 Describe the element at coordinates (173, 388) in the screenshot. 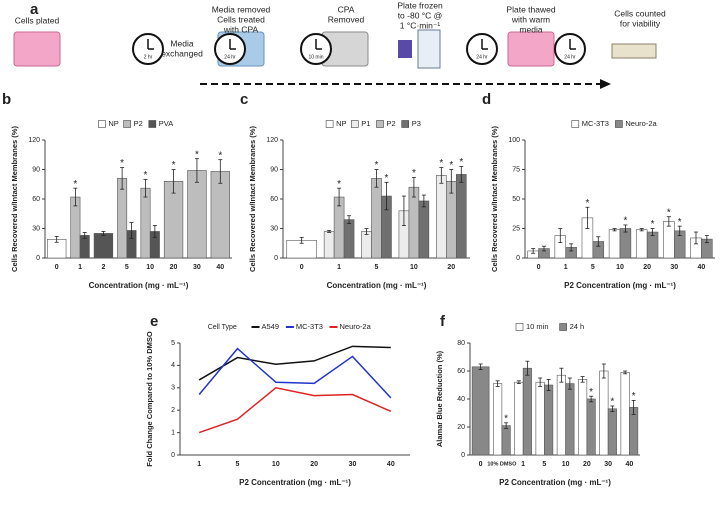

I see `y-tick-label: 3` at that location.